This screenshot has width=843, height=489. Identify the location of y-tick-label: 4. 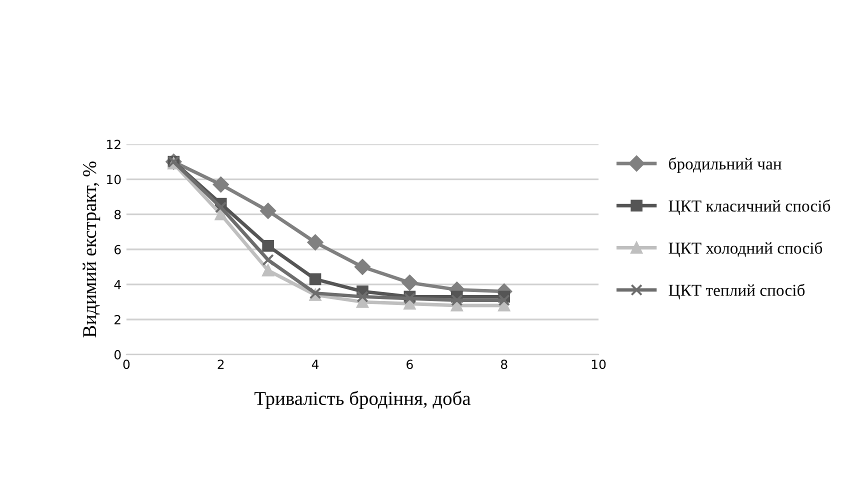
(117, 285).